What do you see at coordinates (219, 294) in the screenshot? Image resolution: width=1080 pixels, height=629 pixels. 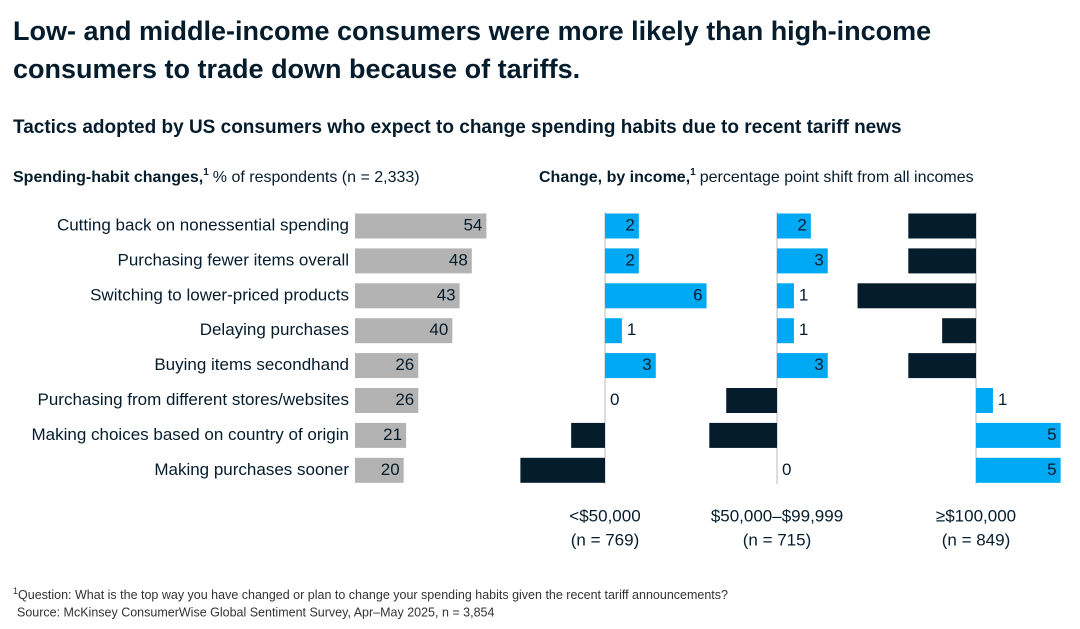 I see `category-label: Switching to lower-priced products` at bounding box center [219, 294].